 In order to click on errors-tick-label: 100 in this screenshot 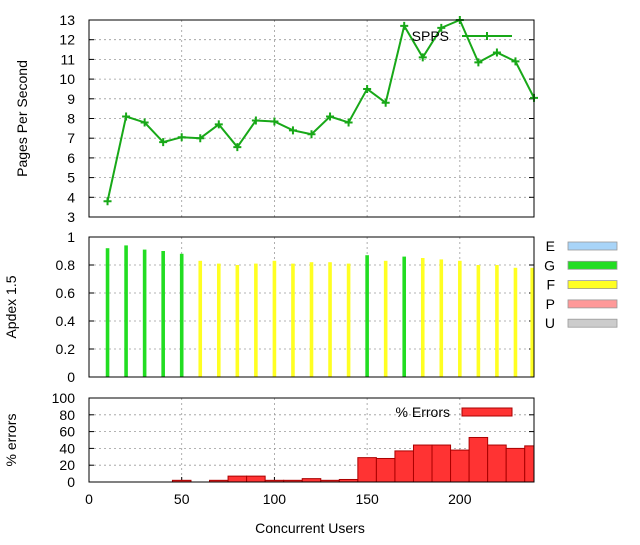, I will do `click(64, 398)`.